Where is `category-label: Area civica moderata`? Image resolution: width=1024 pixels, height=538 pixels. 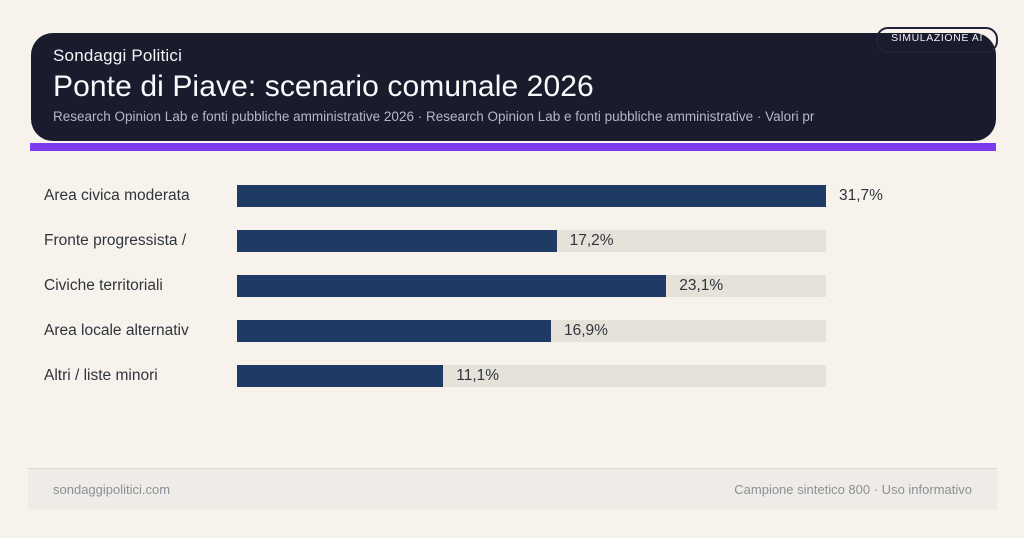 category-label: Area civica moderata is located at coordinates (117, 195).